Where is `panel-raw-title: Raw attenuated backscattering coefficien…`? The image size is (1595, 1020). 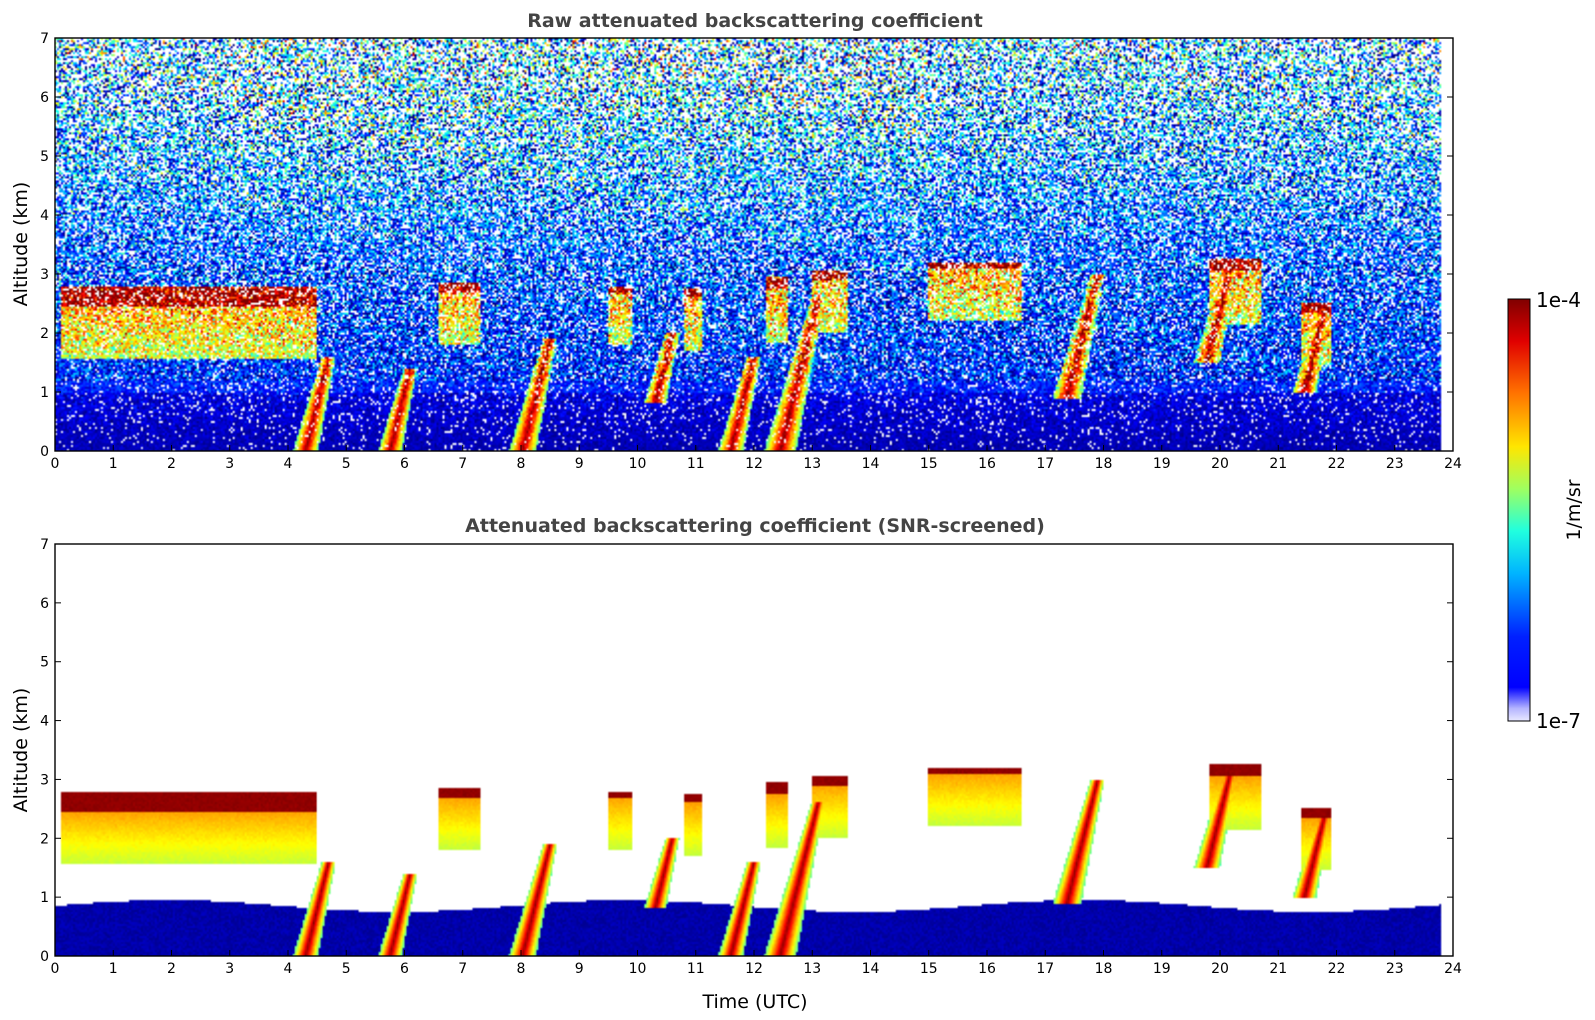 panel-raw-title: Raw attenuated backscattering coefficien… is located at coordinates (755, 21).